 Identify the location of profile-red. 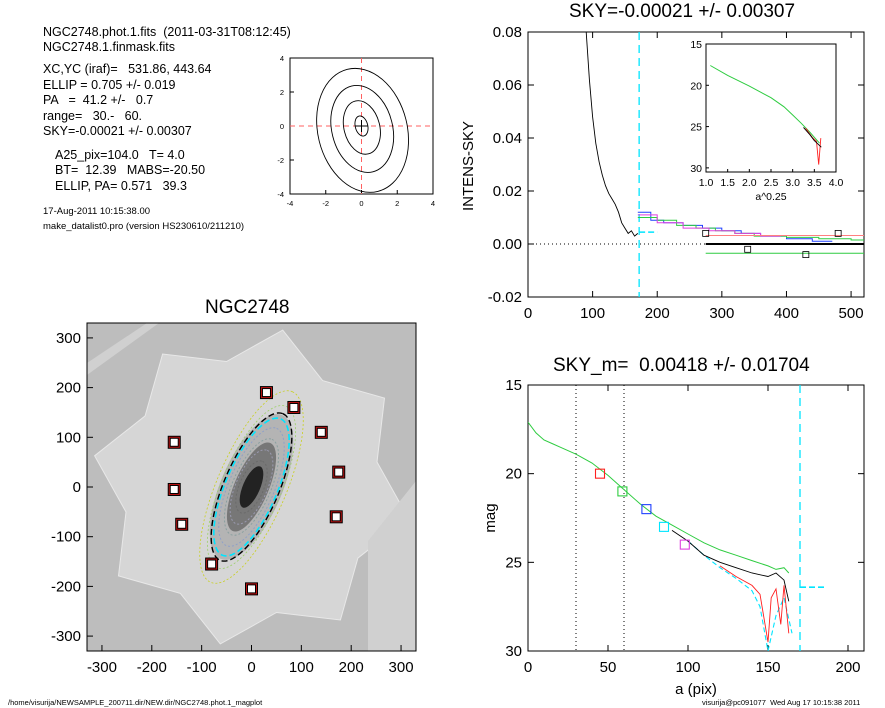
(754, 604).